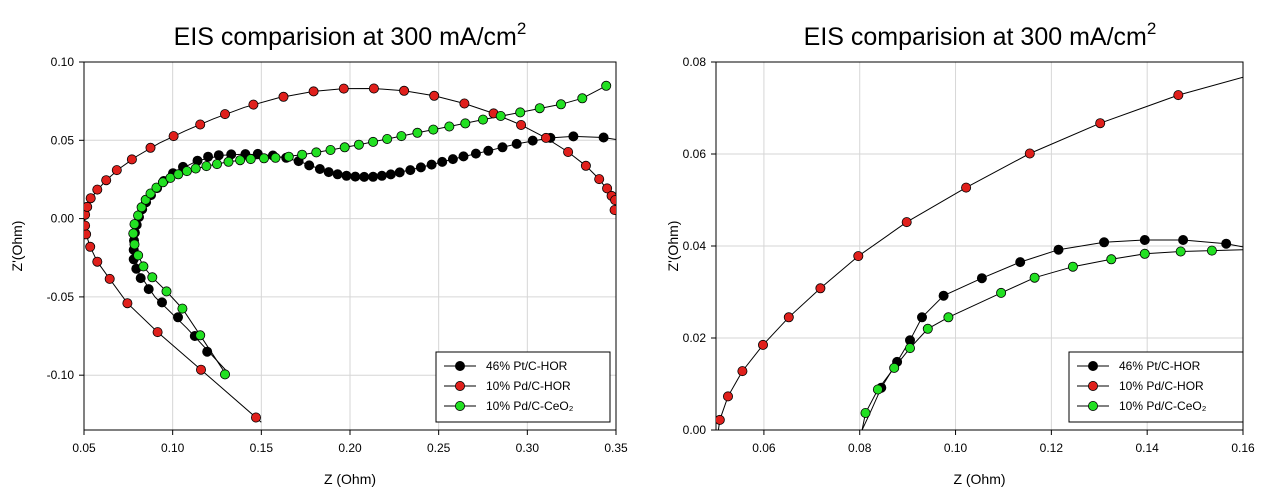 The width and height of the screenshot is (1264, 494). Describe the element at coordinates (84, 448) in the screenshot. I see `x-tick-label: 0.05` at that location.